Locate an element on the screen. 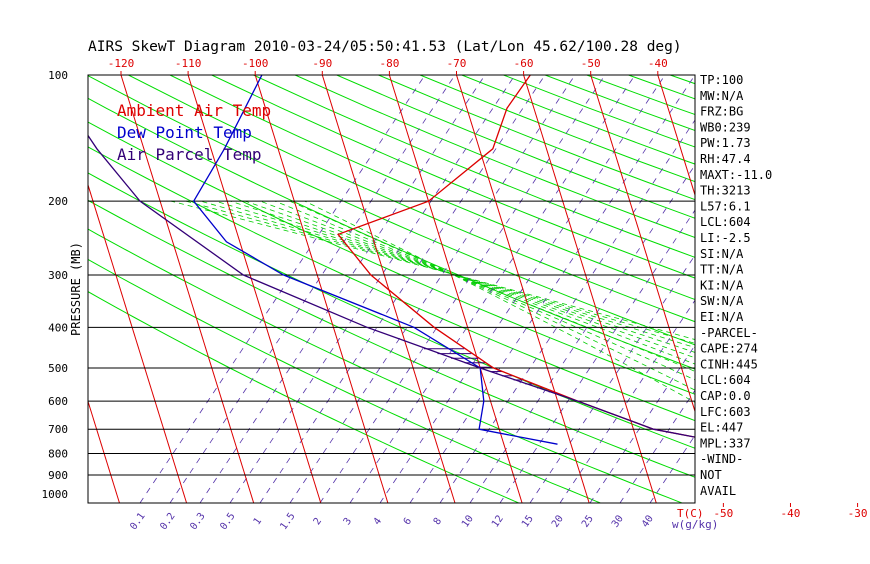 Image resolution: width=870 pixels, height=564 pixels. index-item: KI:N/A is located at coordinates (722, 285).